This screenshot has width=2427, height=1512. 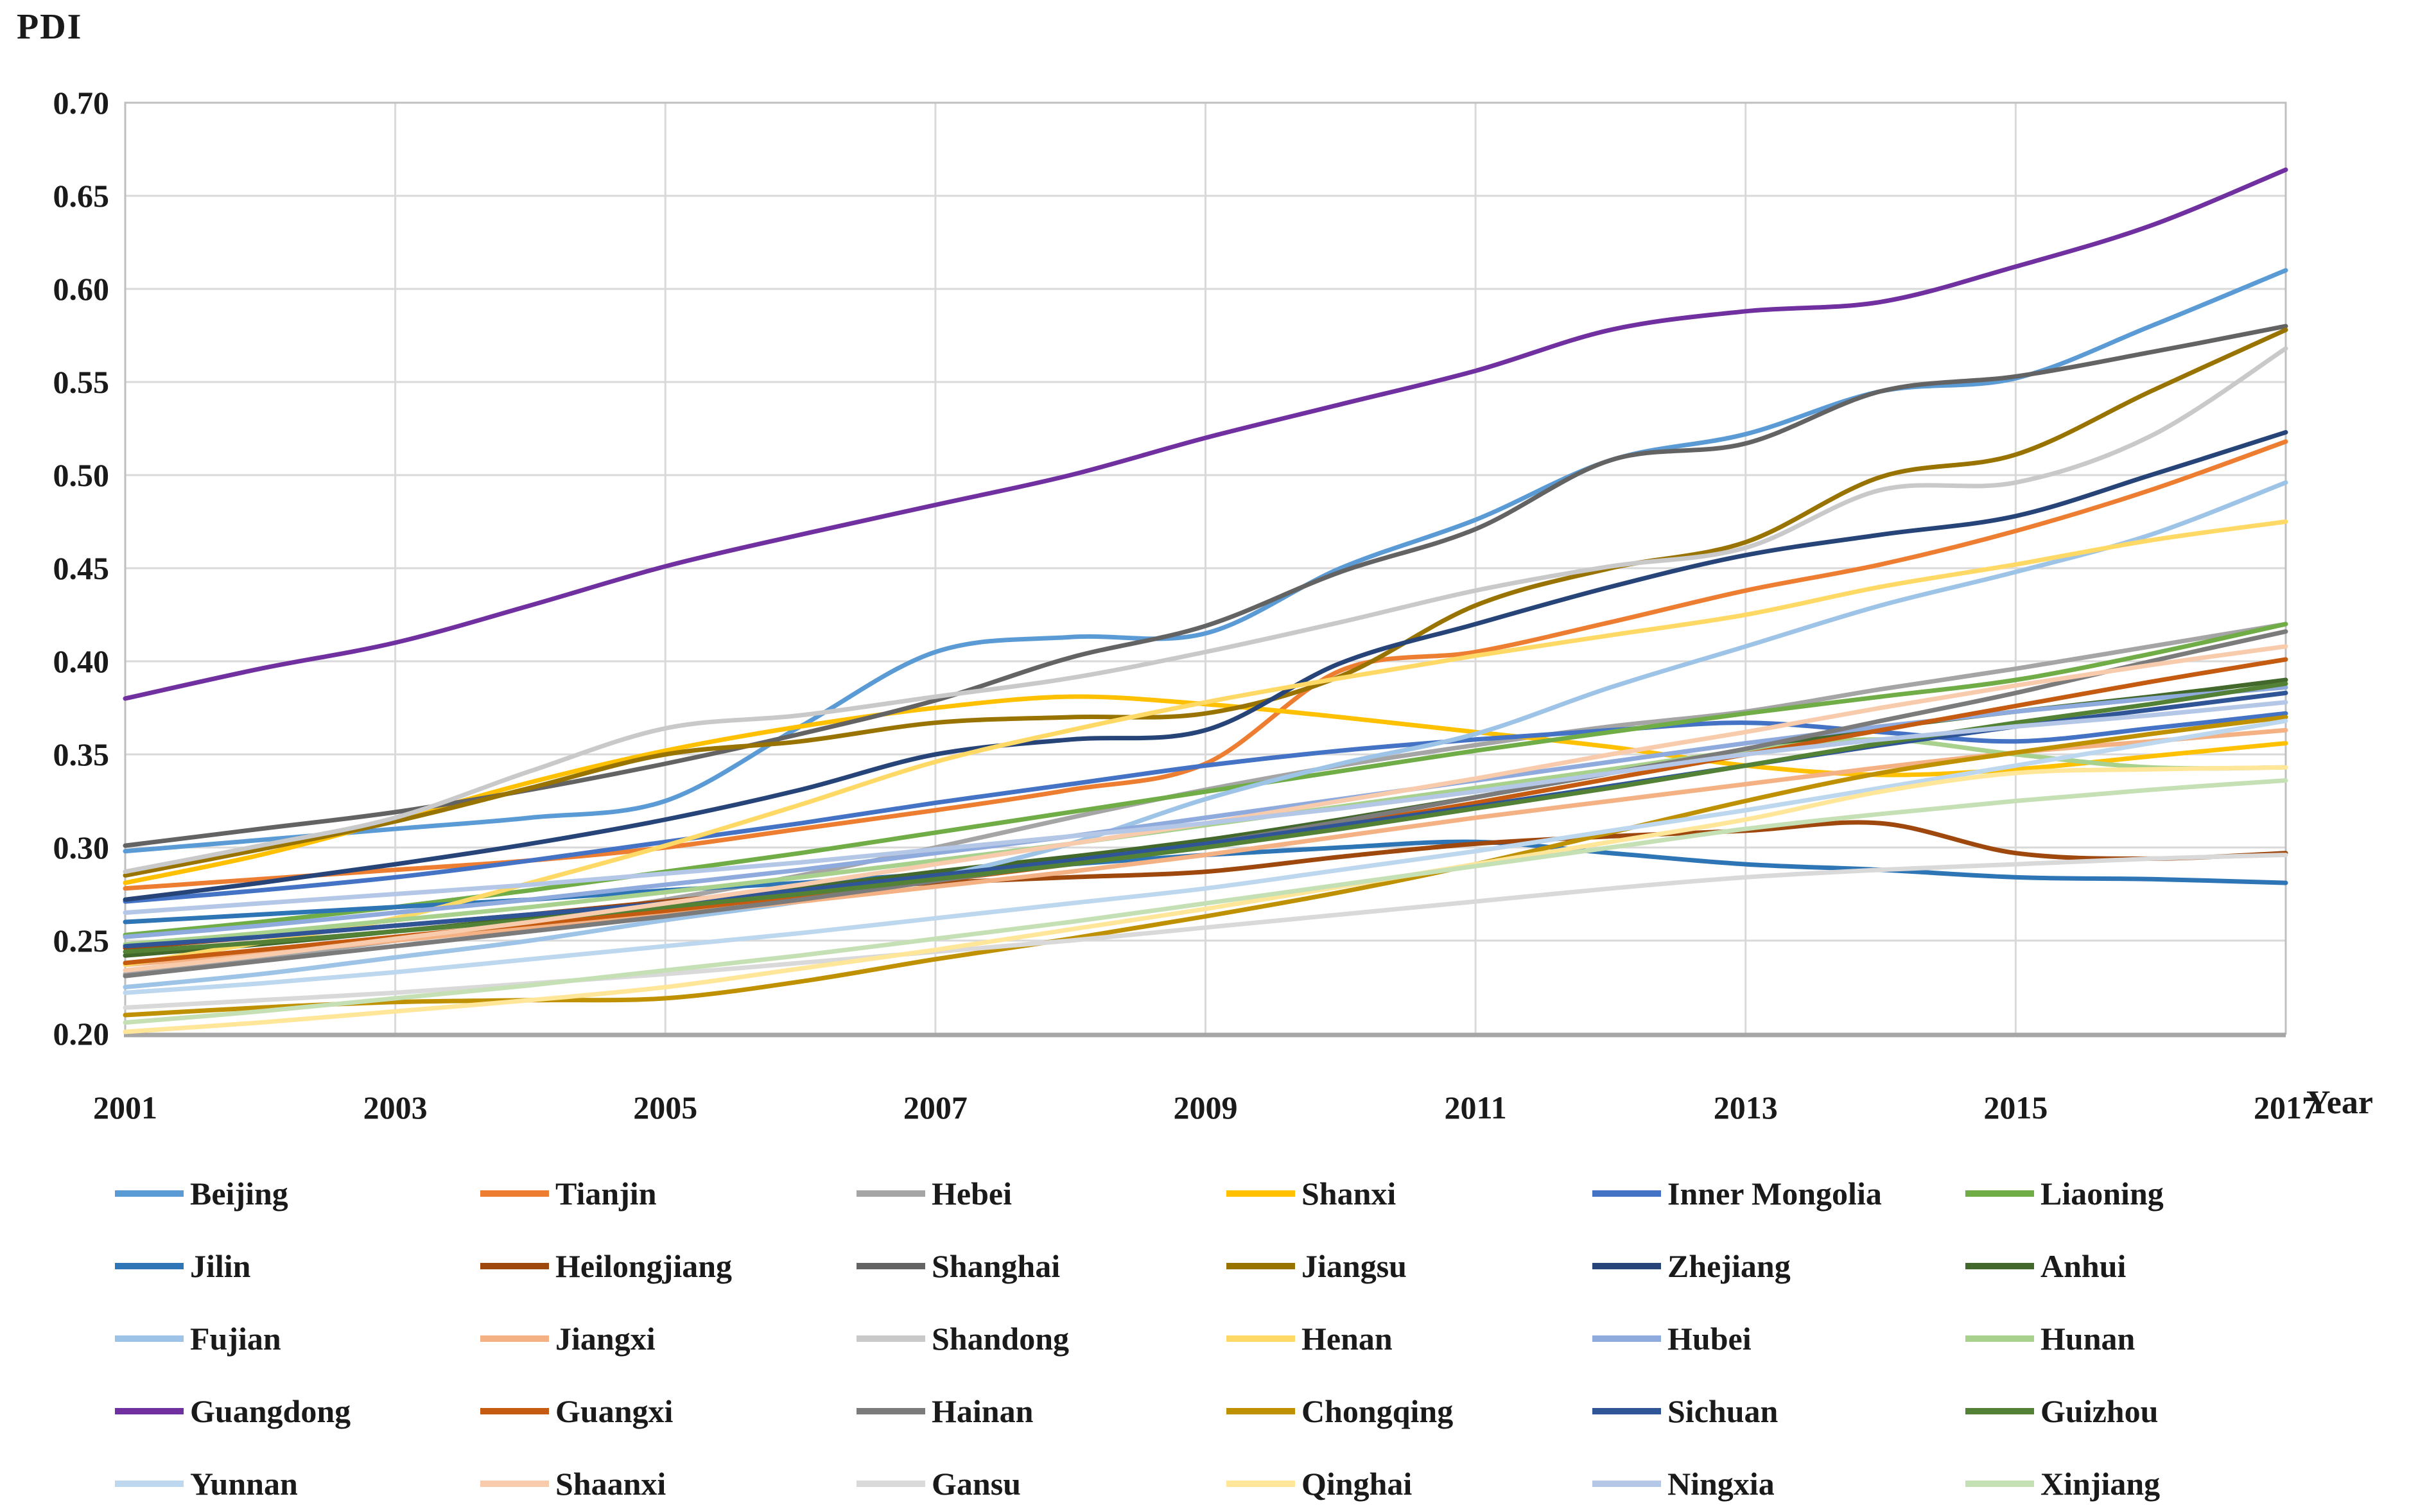 I want to click on legend-item-jilin: Jilin, so click(x=297, y=1266).